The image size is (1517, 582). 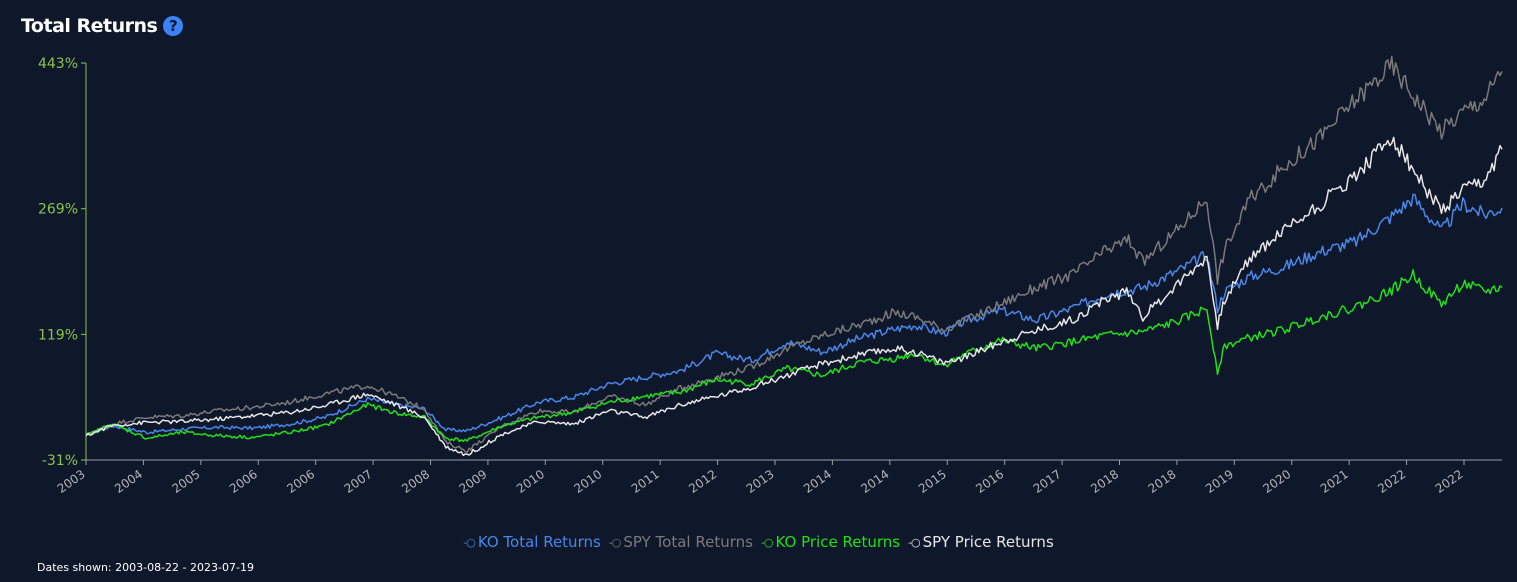 I want to click on x-tick-label: 2008, so click(x=415, y=481).